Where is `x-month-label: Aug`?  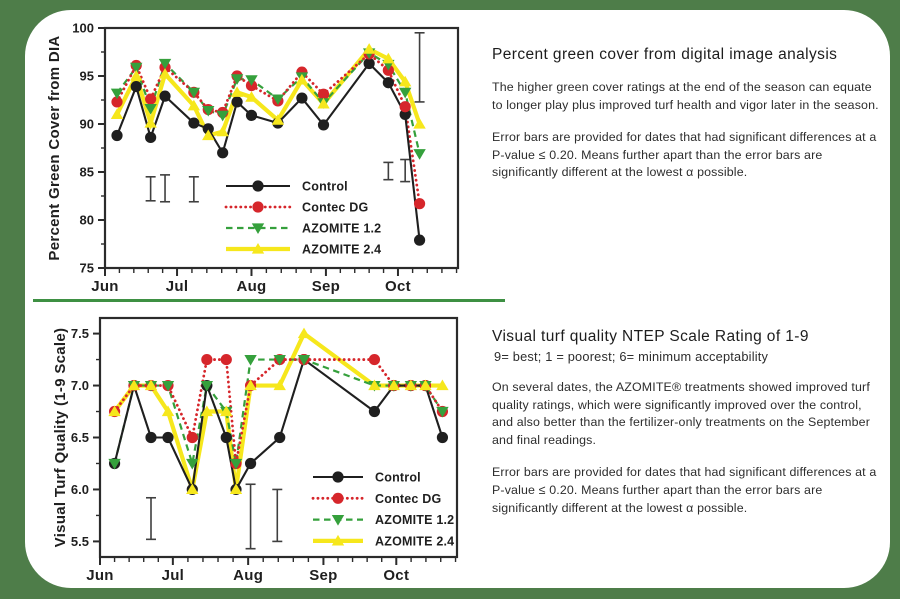 x-month-label: Aug is located at coordinates (251, 286).